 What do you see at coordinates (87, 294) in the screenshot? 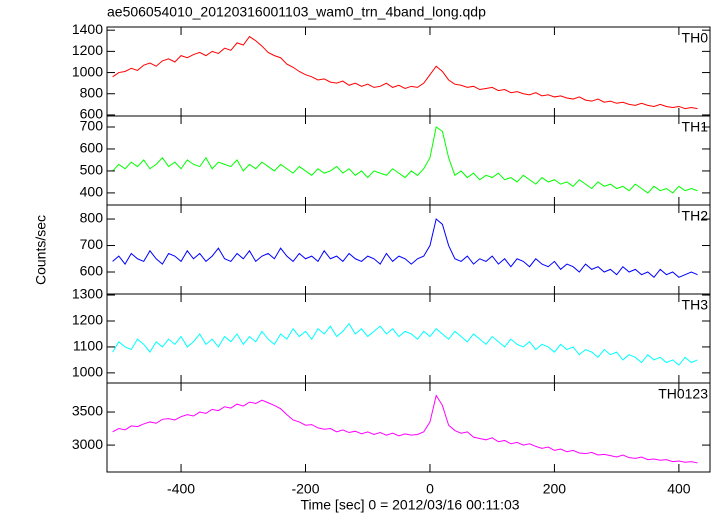
I see `y-tick-label: 1300` at bounding box center [87, 294].